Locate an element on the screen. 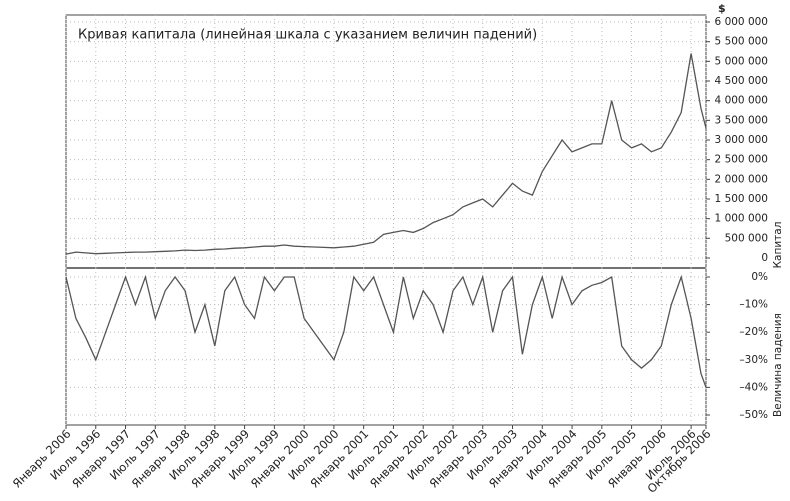  y-tick-label: 0 is located at coordinates (764, 258).